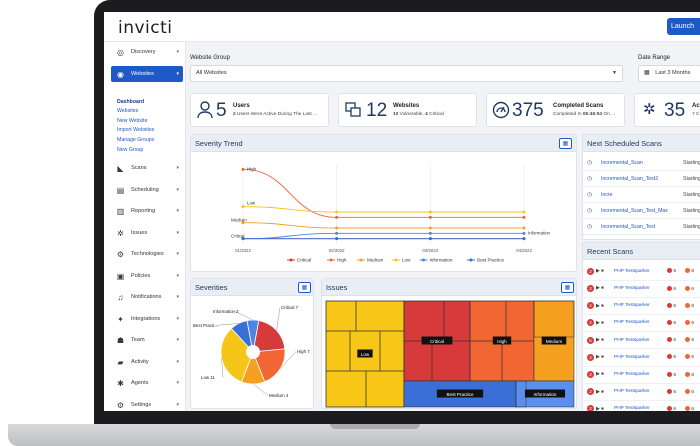  I want to click on bug-icon: ✲, so click(120, 233).